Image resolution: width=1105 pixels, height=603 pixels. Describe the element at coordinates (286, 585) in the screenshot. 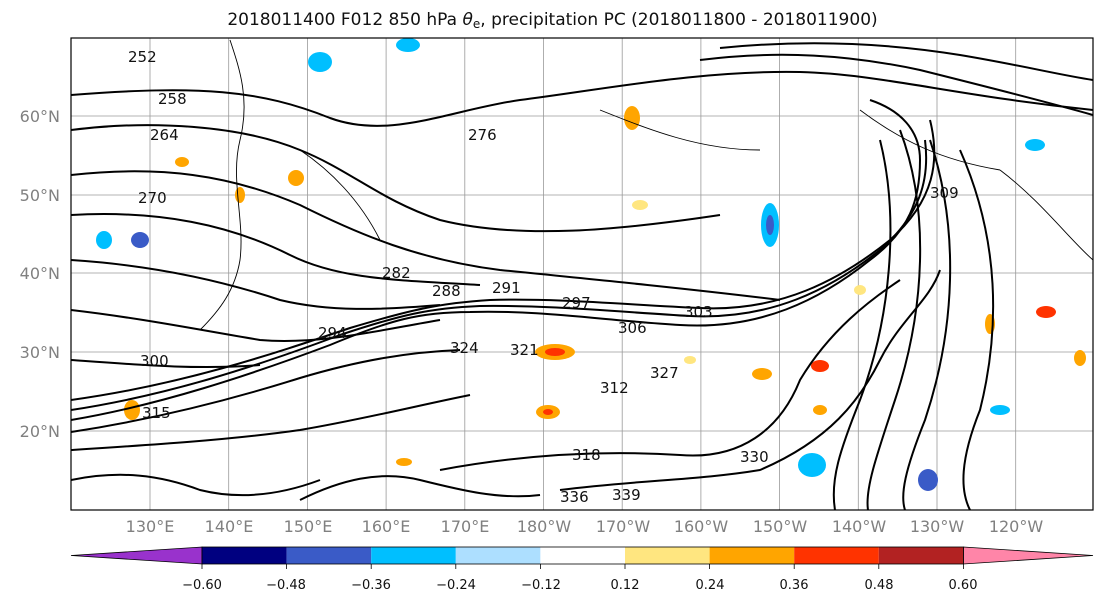

I see `colorbar-tick-label: −0.48` at that location.